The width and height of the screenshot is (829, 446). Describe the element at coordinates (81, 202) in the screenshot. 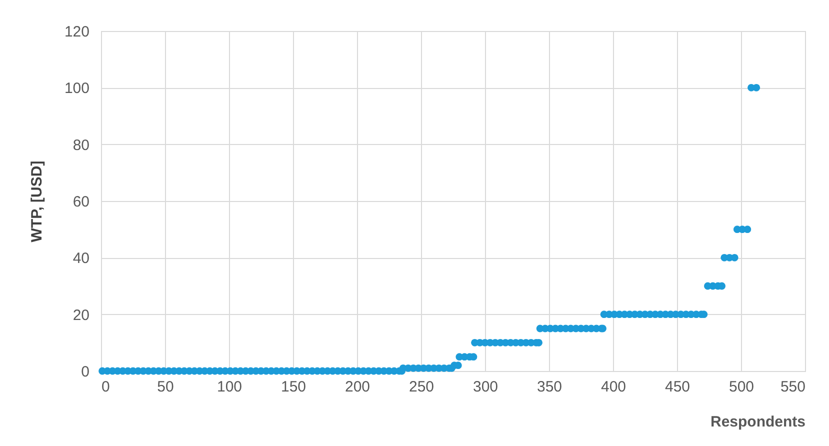

I see `y-tick-label: 60` at that location.